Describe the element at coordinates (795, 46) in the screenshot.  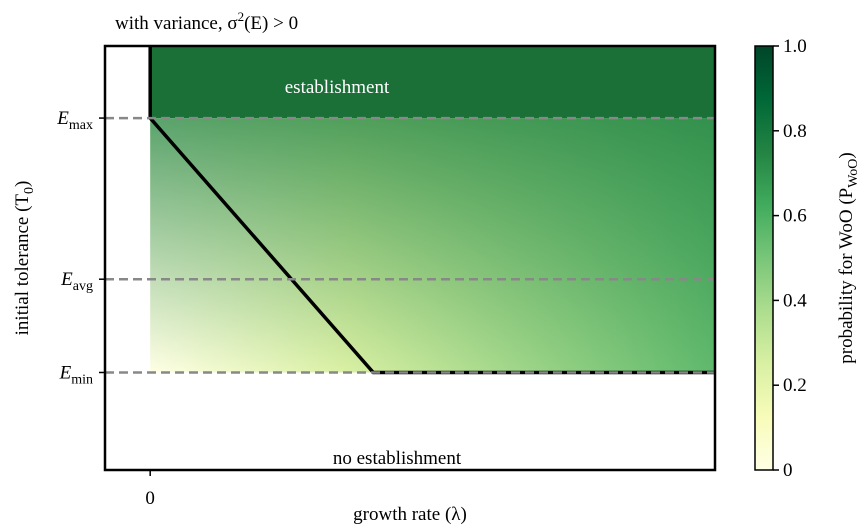
I see `colorbar-tick-label: 1.0` at that location.